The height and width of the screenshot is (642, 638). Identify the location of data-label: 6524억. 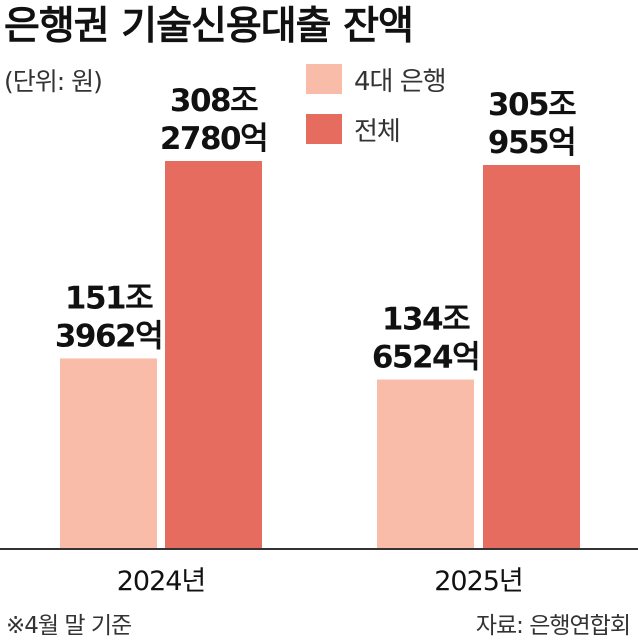
(425, 358).